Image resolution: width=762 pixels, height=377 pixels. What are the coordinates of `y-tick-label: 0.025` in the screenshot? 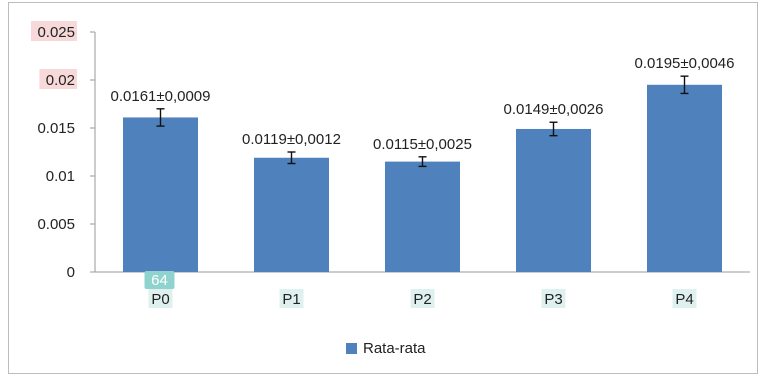 It's located at (56, 32).